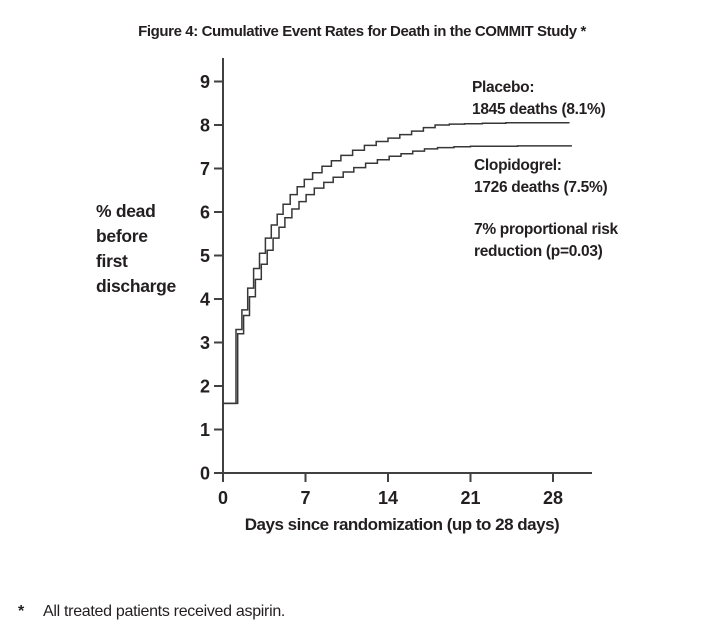 The image size is (724, 643). I want to click on y-axis-label-line-1: % dead, so click(126, 211).